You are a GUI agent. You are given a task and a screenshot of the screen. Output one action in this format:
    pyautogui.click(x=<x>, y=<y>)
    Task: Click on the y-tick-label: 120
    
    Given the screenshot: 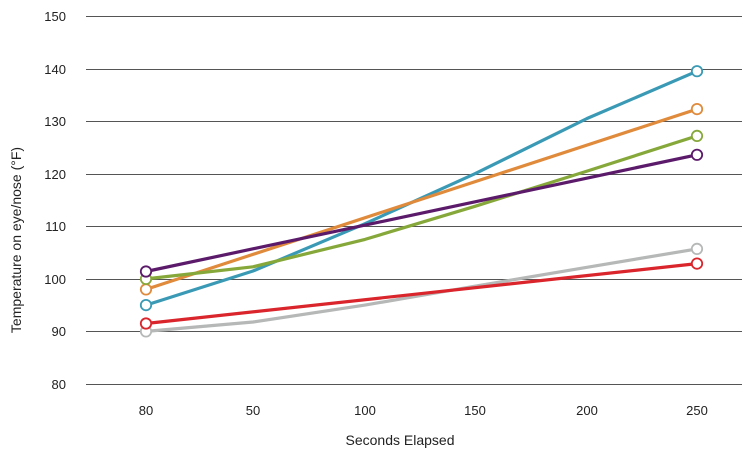 What is the action you would take?
    pyautogui.click(x=55, y=174)
    